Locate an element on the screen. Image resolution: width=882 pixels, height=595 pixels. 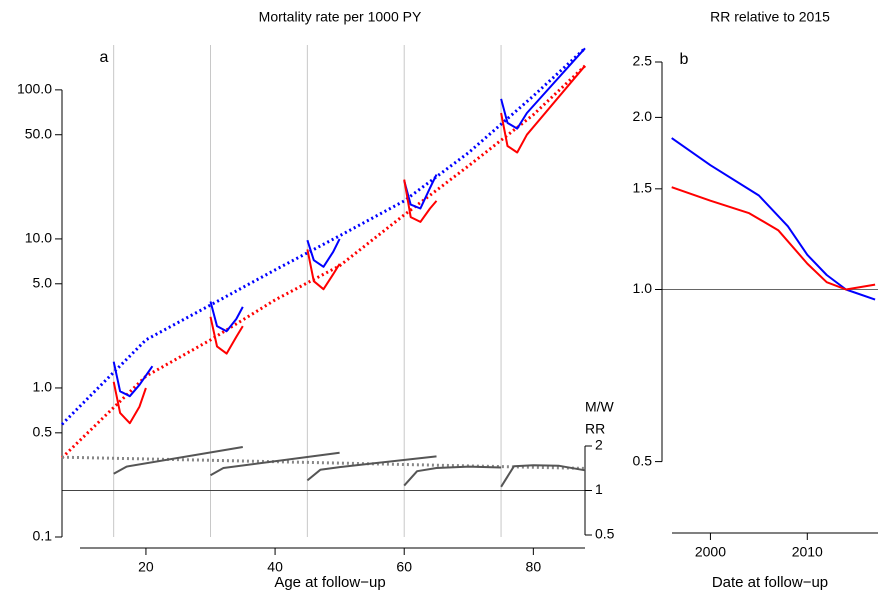
x-axis-label: Age at follow−up is located at coordinates (329, 582).